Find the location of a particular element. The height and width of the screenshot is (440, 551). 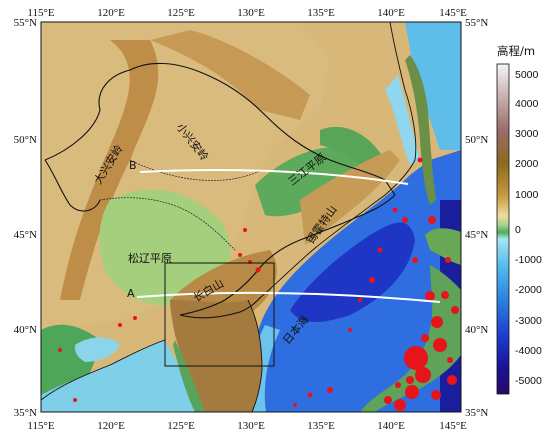

sea-of-japan-deep is located at coordinates (352, 272).